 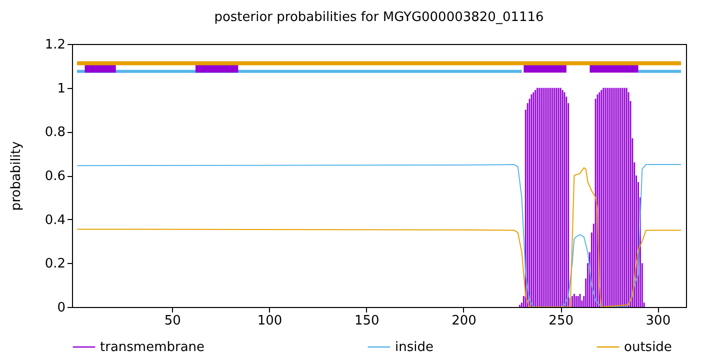 I want to click on legend-label: transmembrane, so click(x=152, y=346).